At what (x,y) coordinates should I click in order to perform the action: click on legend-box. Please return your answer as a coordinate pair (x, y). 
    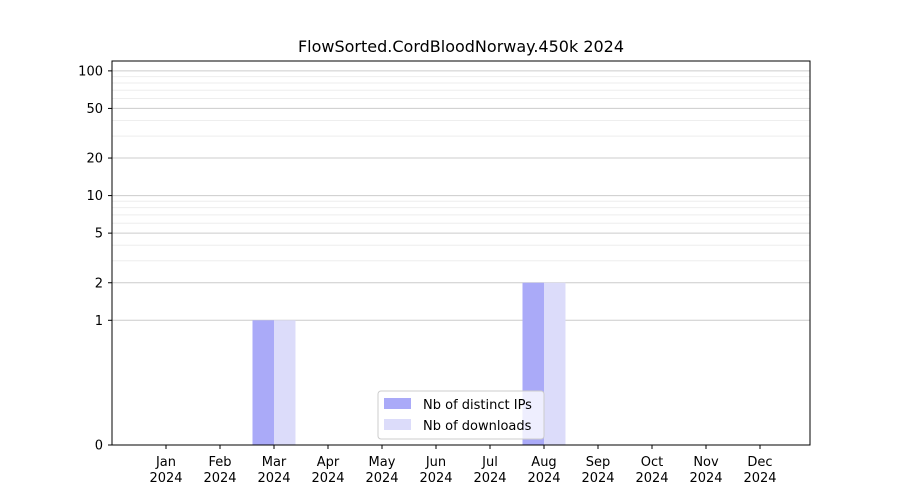
    Looking at the image, I should click on (461, 415).